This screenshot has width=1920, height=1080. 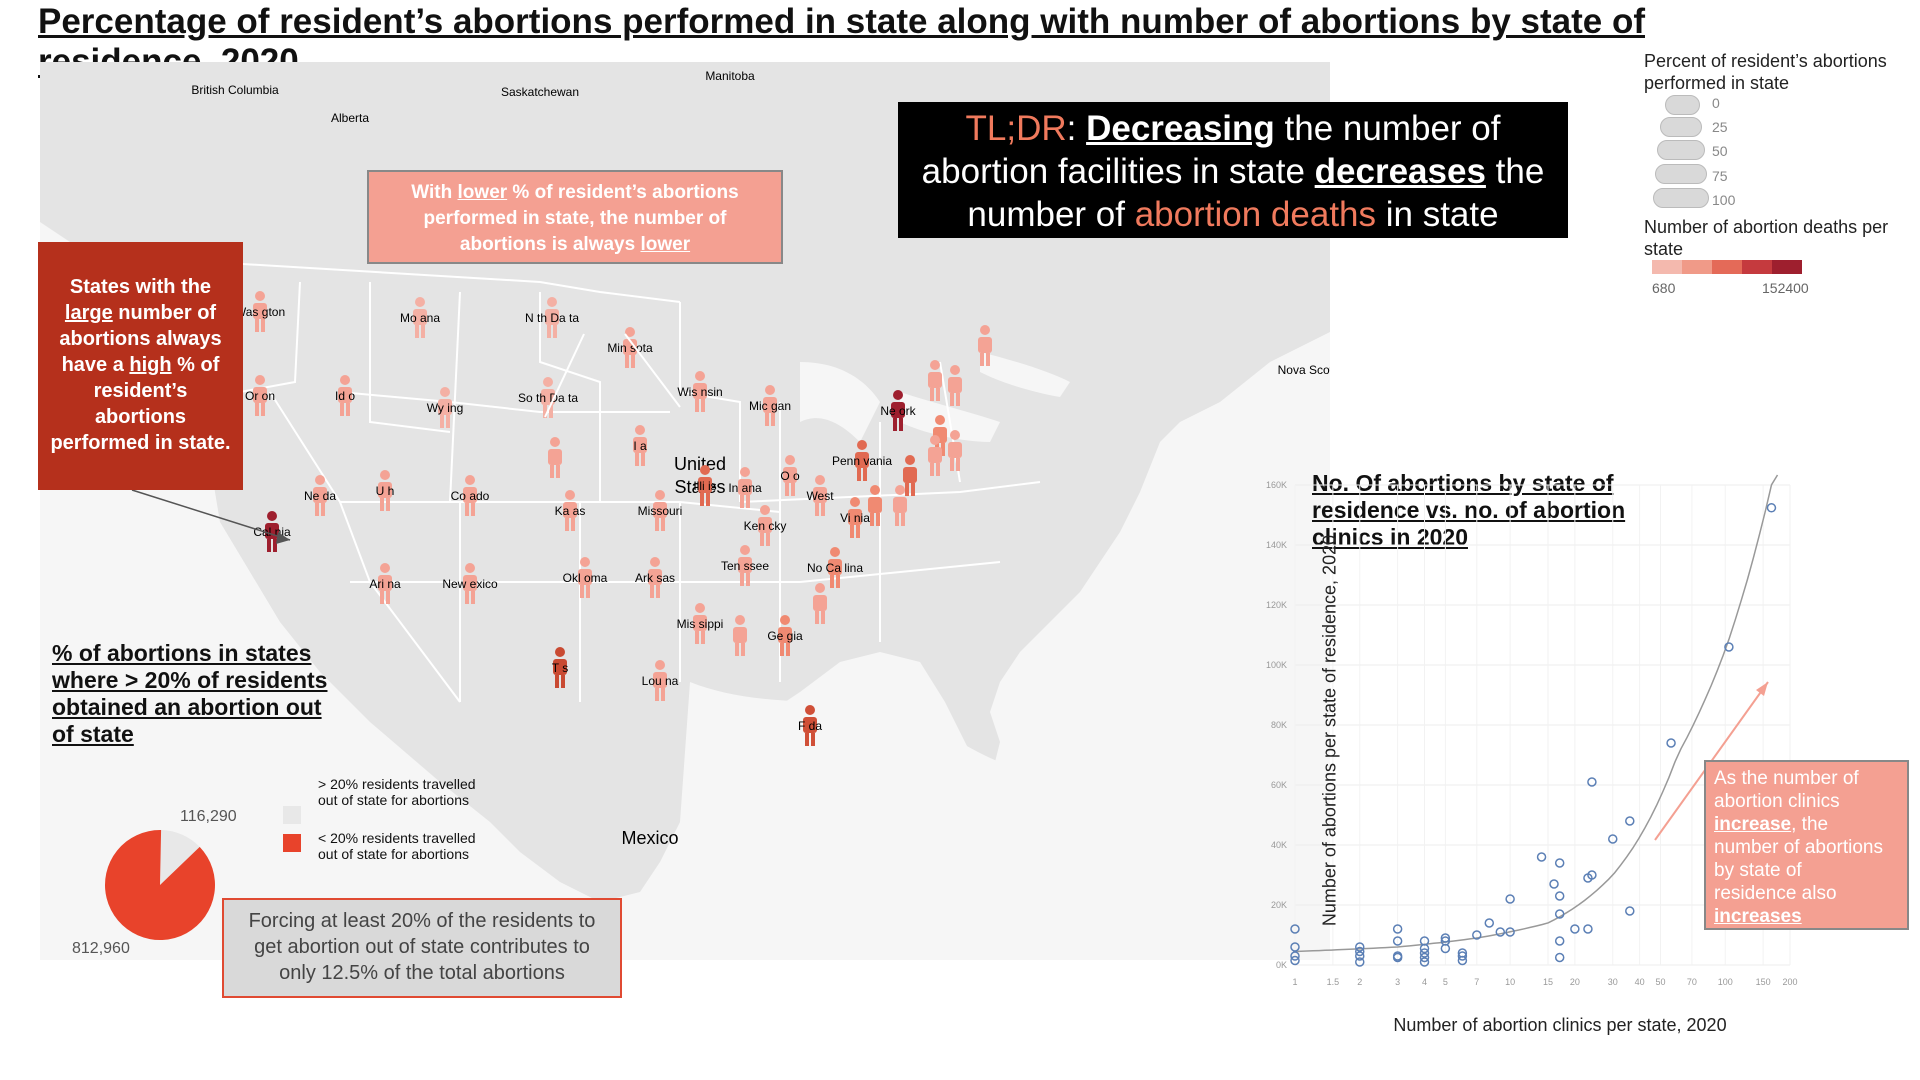 I want to click on state-label: Lou na, so click(x=660, y=681).